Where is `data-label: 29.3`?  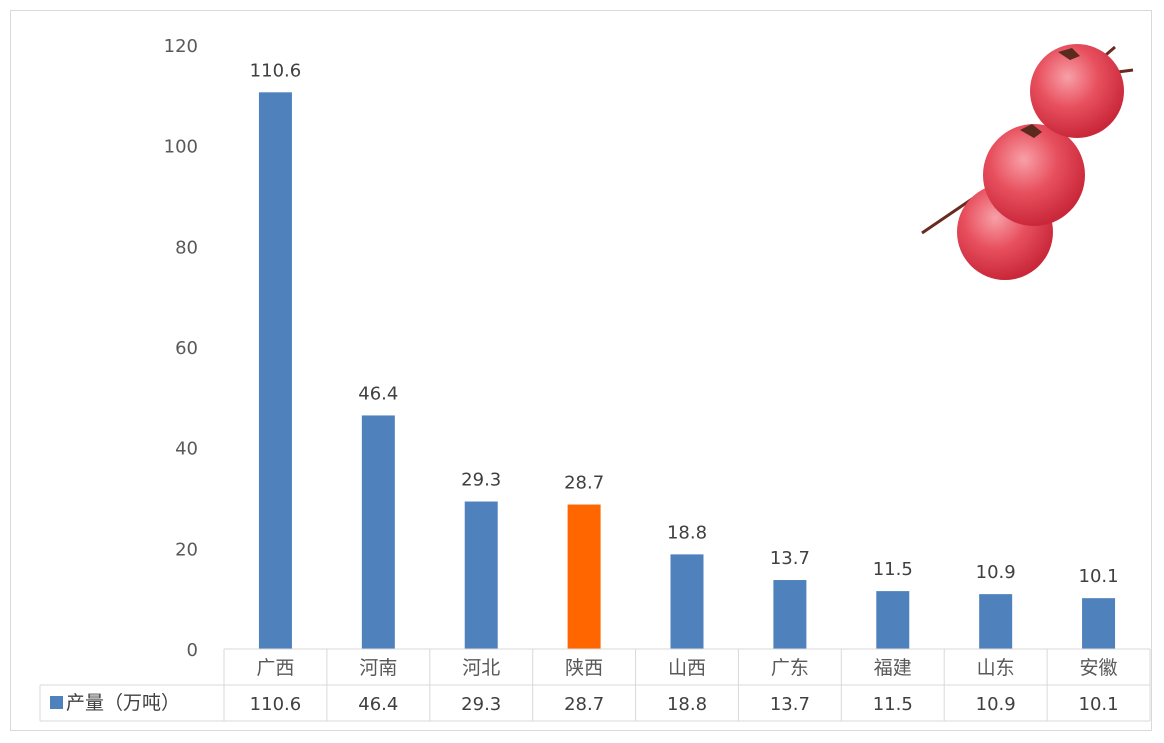
data-label: 29.3 is located at coordinates (481, 480).